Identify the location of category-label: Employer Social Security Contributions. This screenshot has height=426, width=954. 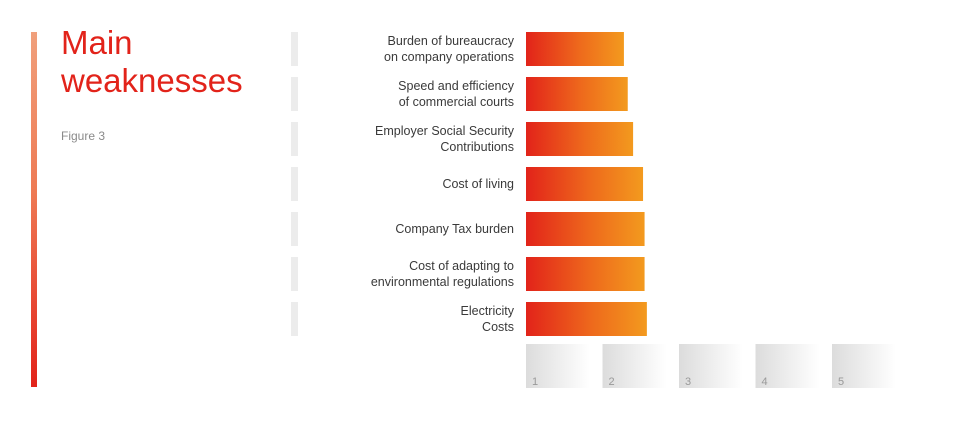
(445, 139).